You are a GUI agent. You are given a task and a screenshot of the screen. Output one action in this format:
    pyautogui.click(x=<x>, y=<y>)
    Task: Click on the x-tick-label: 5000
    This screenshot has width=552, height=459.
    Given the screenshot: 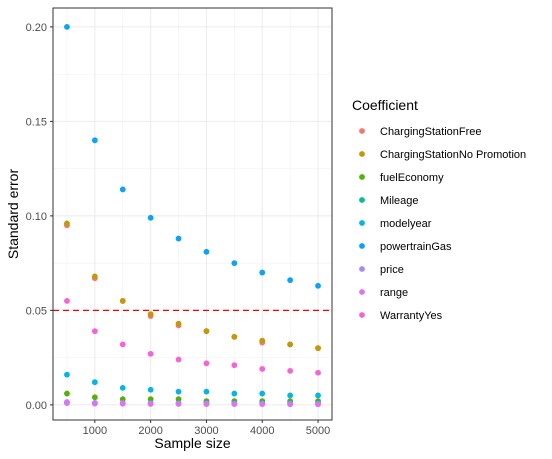 What is the action you would take?
    pyautogui.click(x=318, y=431)
    